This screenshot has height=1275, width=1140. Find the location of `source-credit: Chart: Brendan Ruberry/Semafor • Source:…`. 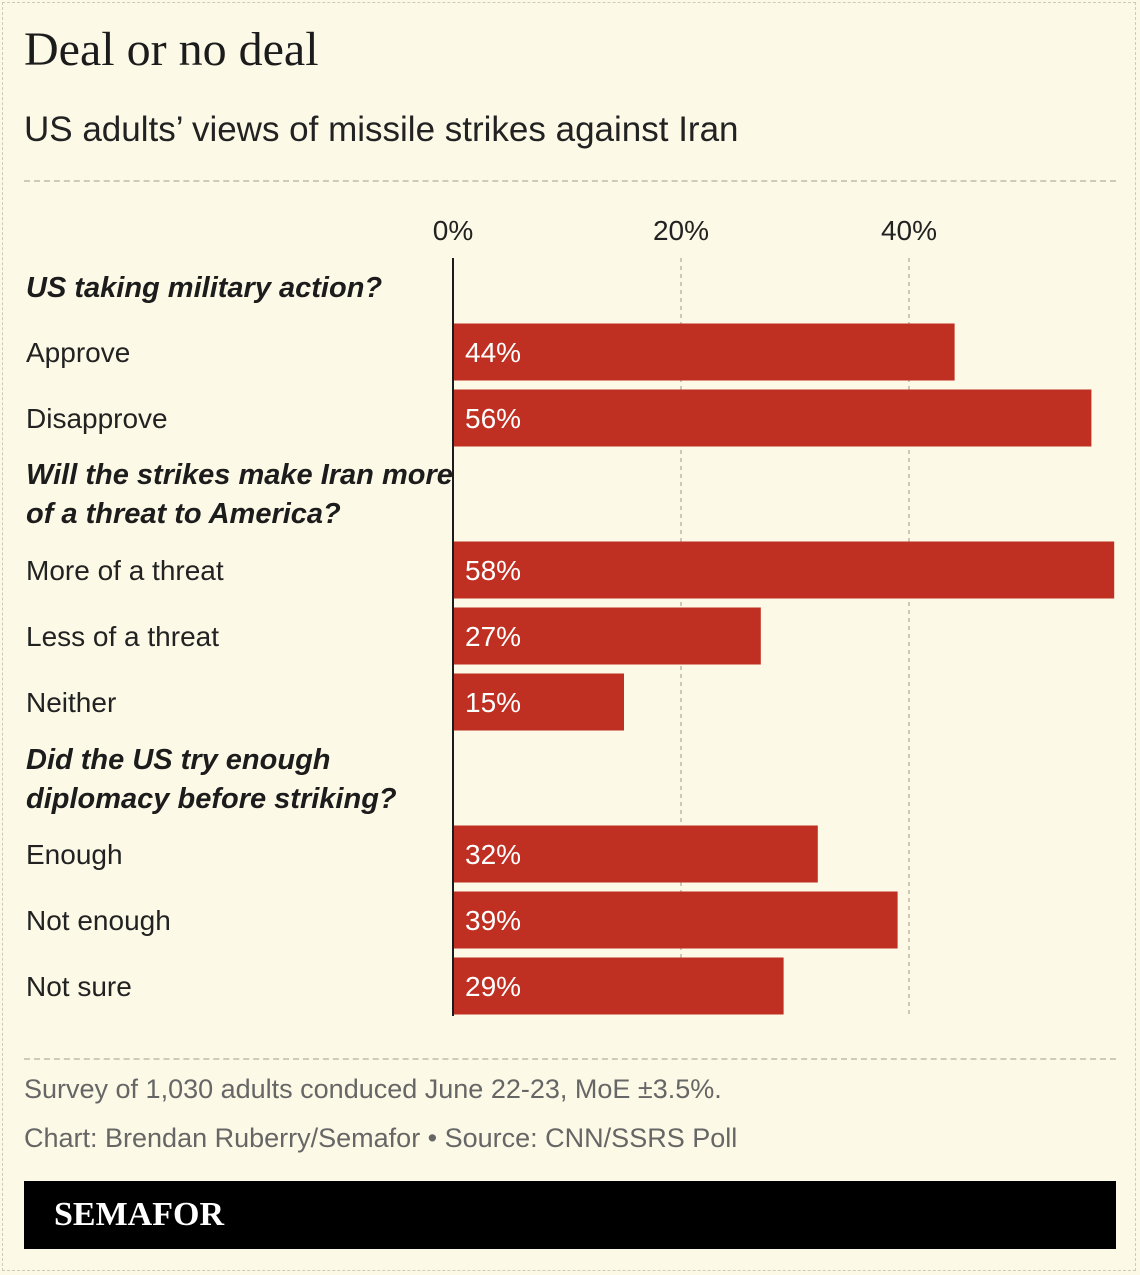

source-credit: Chart: Brendan Ruberry/Semafor • Source:… is located at coordinates (381, 1138).